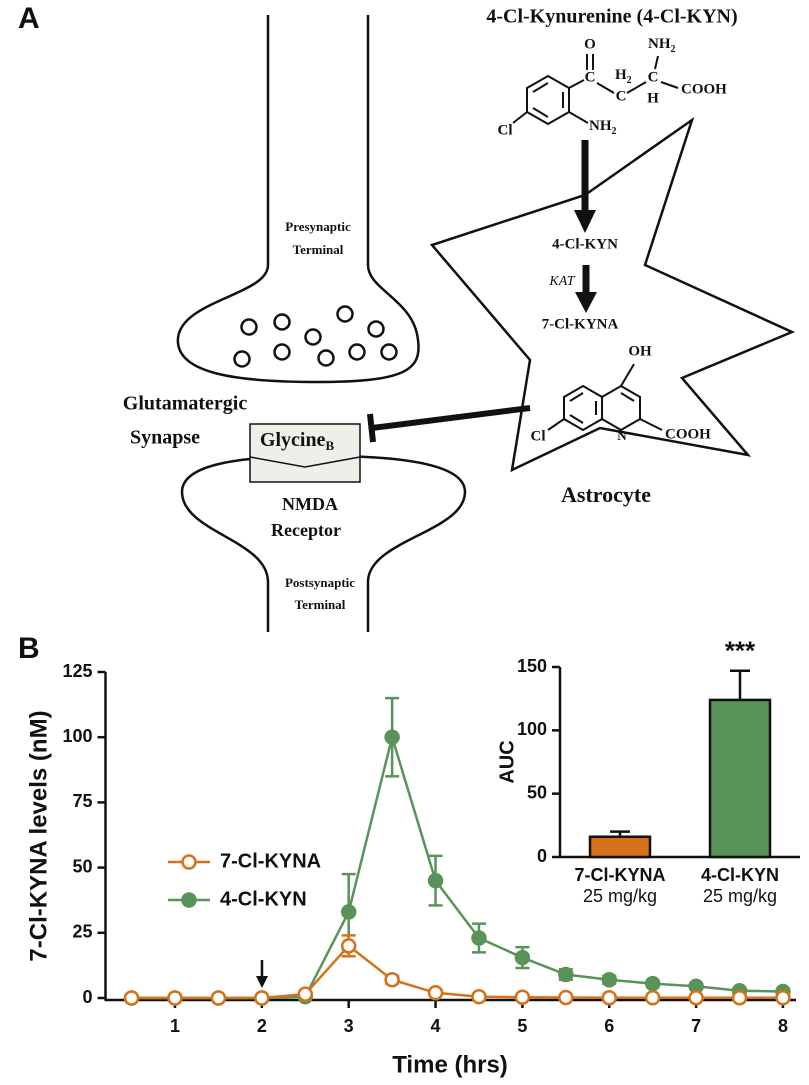 The image size is (809, 1085). What do you see at coordinates (298, 199) in the screenshot?
I see `presynaptic-outline` at bounding box center [298, 199].